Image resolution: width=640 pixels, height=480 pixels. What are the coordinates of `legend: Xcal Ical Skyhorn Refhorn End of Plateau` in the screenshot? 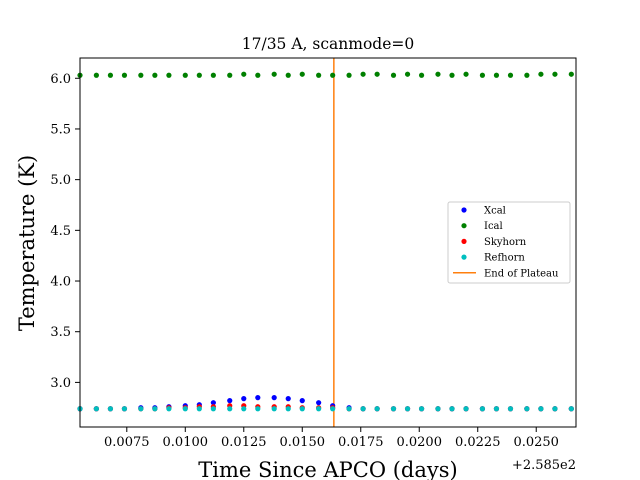 It's located at (509, 242).